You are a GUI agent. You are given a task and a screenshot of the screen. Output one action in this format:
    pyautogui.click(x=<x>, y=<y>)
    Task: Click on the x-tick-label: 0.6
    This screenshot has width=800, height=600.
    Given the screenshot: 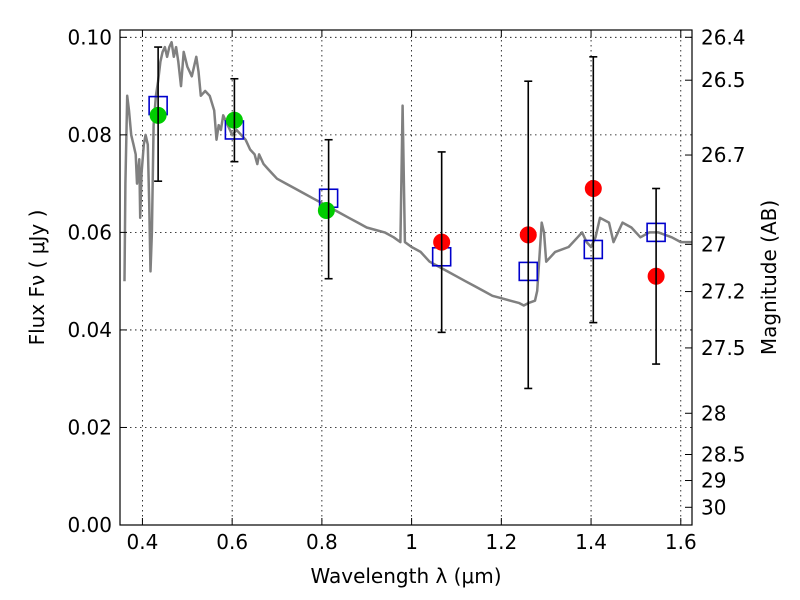 What is the action you would take?
    pyautogui.click(x=232, y=542)
    